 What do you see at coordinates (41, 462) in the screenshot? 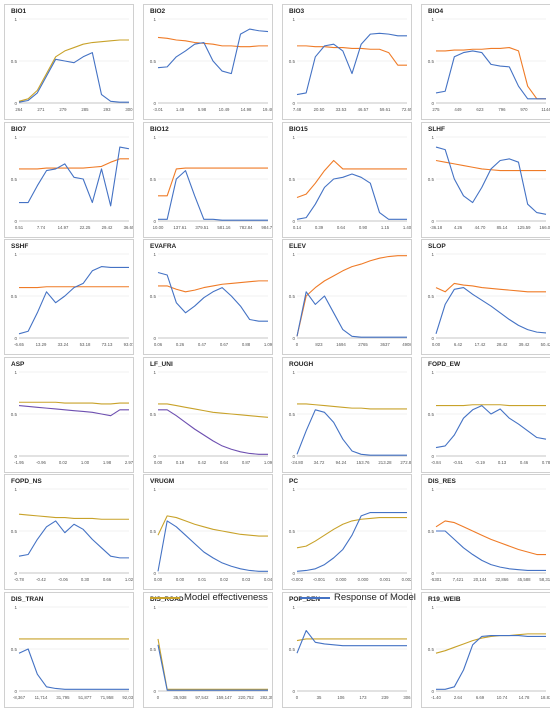
I see `x-tick-label: -0.96` at bounding box center [41, 462].